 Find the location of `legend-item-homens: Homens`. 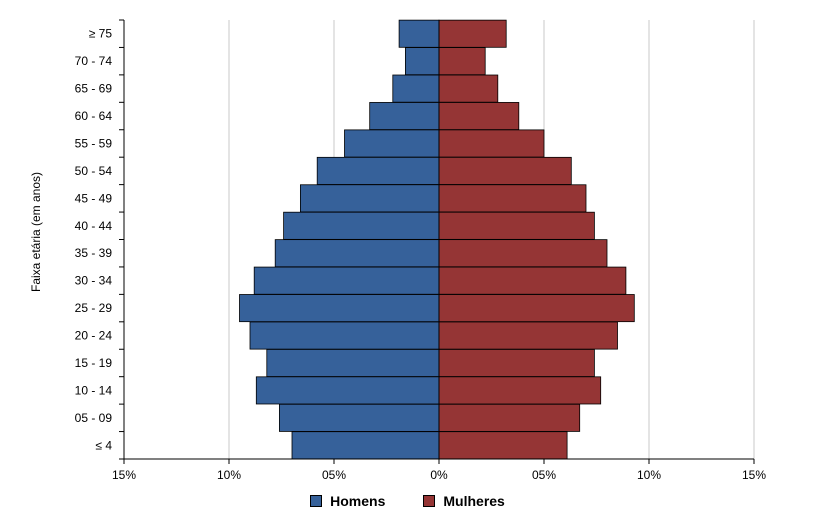

legend-item-homens: Homens is located at coordinates (347, 501).